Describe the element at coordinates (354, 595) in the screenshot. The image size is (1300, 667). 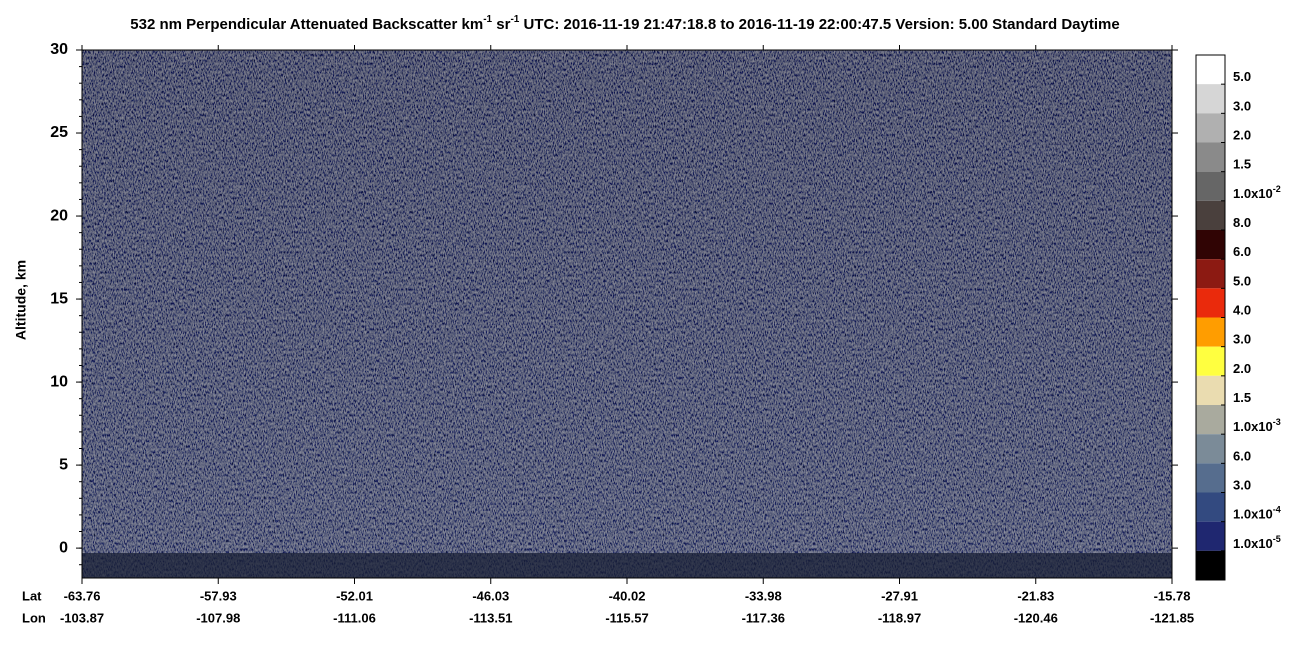
I see `x-tick-label: -52.01` at that location.